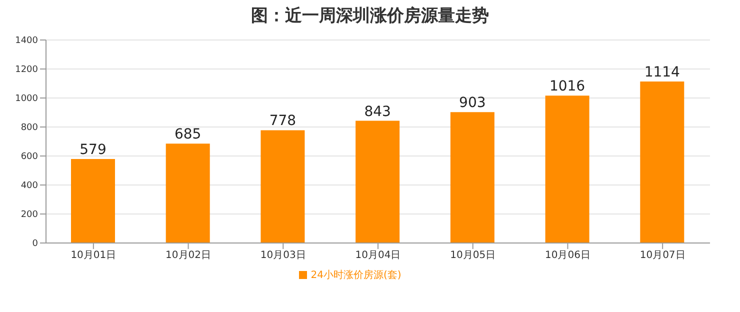  I want to click on x-tick-label: 10月03日, so click(283, 256).